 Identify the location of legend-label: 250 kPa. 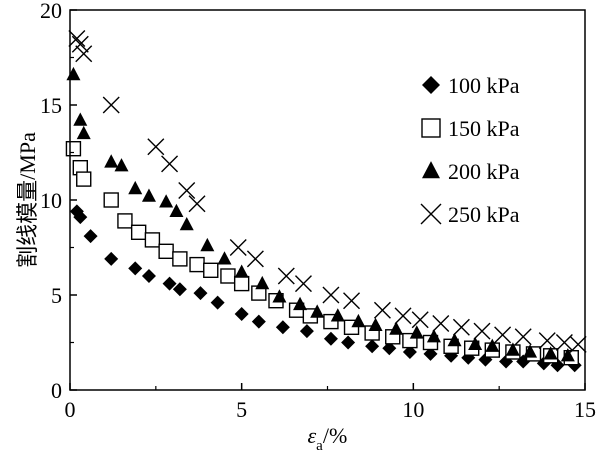
(484, 214).